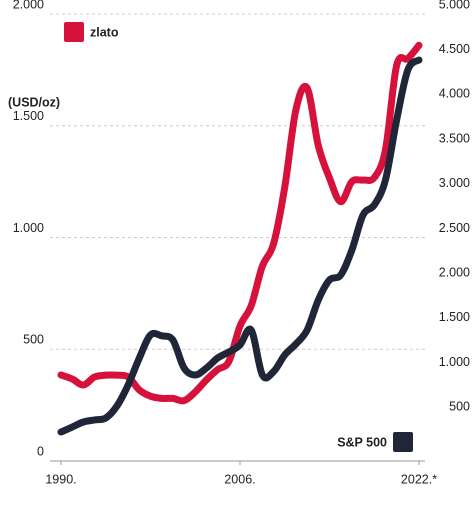 This screenshot has width=476, height=505. What do you see at coordinates (60, 479) in the screenshot?
I see `x-tick-label: 1990.` at bounding box center [60, 479].